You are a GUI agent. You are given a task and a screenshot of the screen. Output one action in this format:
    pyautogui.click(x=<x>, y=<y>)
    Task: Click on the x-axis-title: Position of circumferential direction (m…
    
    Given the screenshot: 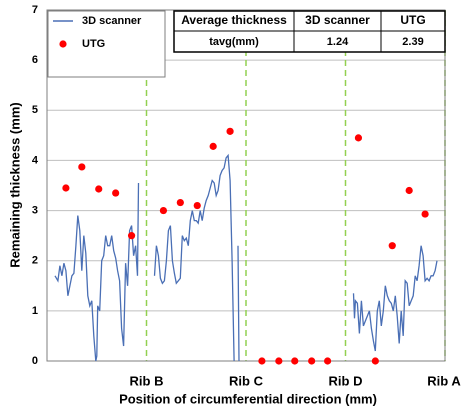 What is the action you would take?
    pyautogui.click(x=248, y=398)
    